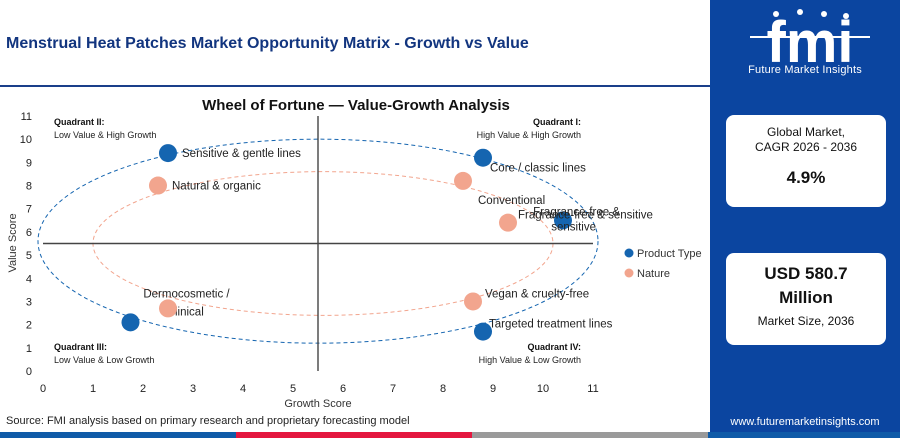 The height and width of the screenshot is (438, 900). I want to click on point-label: Targeted treatment lines, so click(551, 325).